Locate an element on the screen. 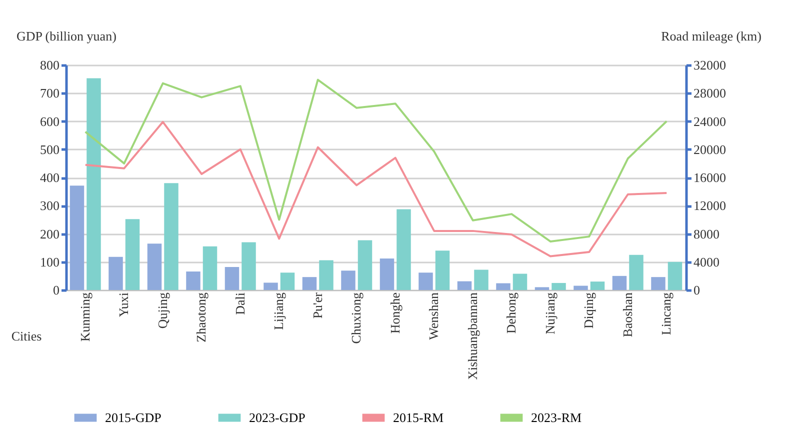 This screenshot has width=798, height=429. x-tick-label: Nujiang is located at coordinates (550, 313).